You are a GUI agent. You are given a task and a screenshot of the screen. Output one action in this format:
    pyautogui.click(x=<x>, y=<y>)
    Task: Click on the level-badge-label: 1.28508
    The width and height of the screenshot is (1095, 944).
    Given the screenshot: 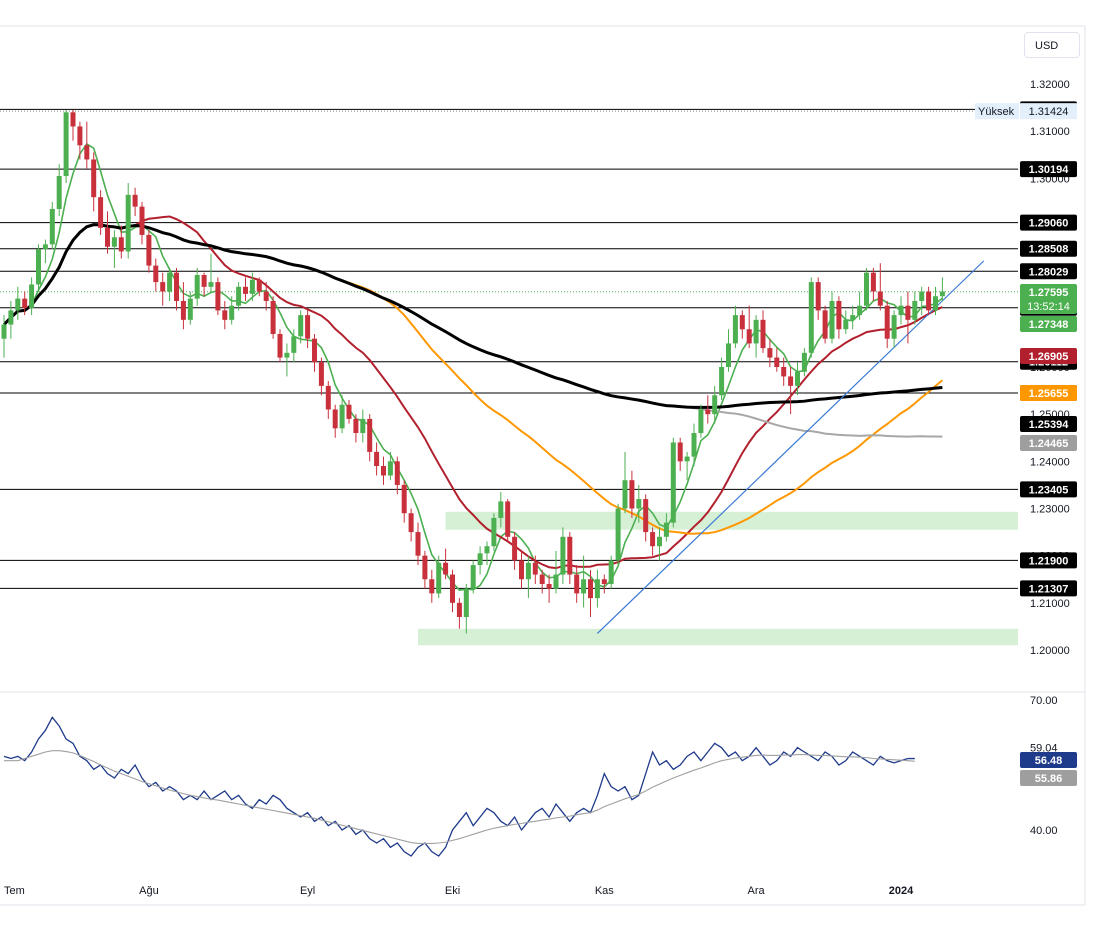 What is the action you would take?
    pyautogui.click(x=1049, y=250)
    